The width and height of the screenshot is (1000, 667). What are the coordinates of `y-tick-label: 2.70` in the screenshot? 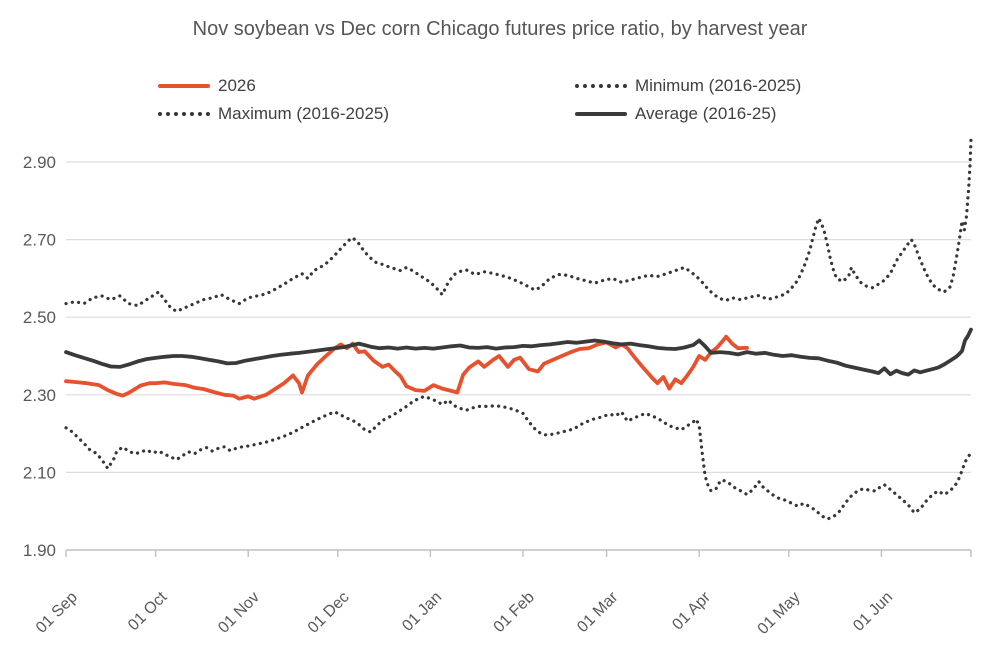 It's located at (39, 240).